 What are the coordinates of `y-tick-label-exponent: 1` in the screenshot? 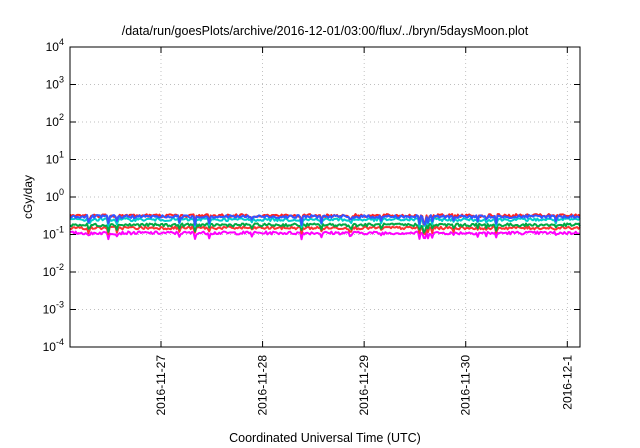 It's located at (61, 155).